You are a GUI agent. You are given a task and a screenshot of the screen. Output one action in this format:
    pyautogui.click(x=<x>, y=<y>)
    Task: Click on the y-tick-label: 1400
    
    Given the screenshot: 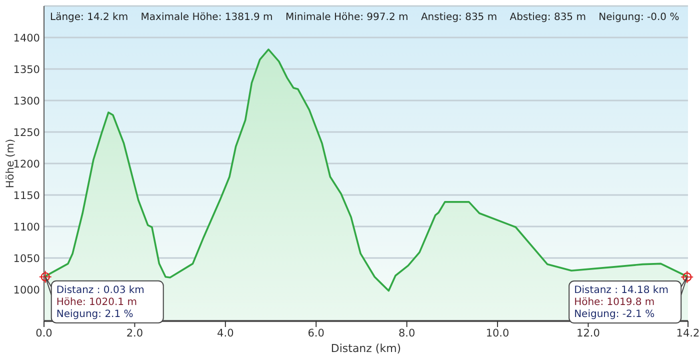 What is the action you would take?
    pyautogui.click(x=26, y=38)
    